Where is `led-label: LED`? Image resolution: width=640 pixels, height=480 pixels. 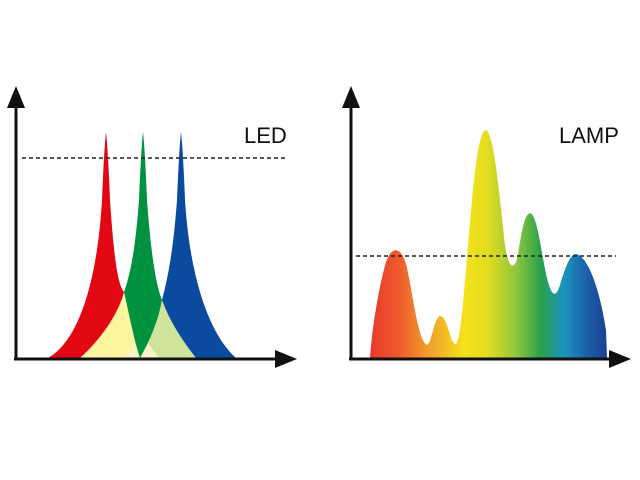
led-label: LED is located at coordinates (265, 135).